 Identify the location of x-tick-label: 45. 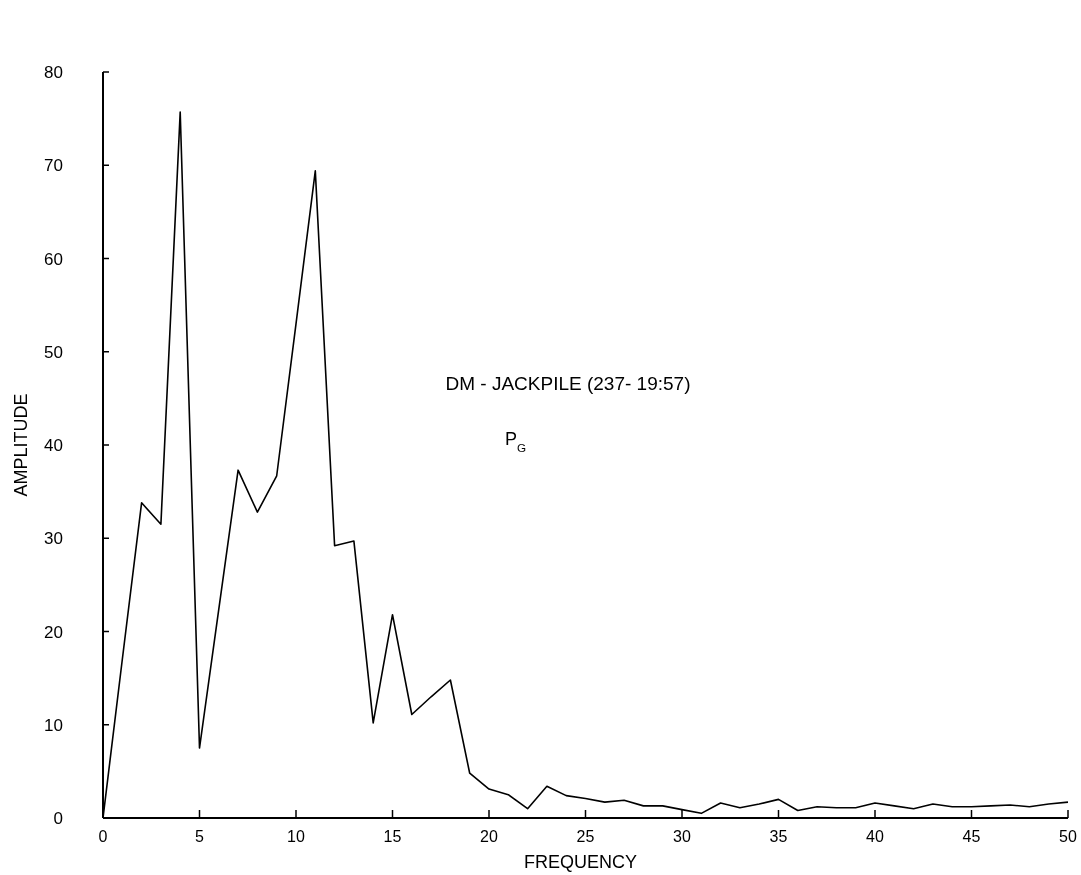
(971, 836).